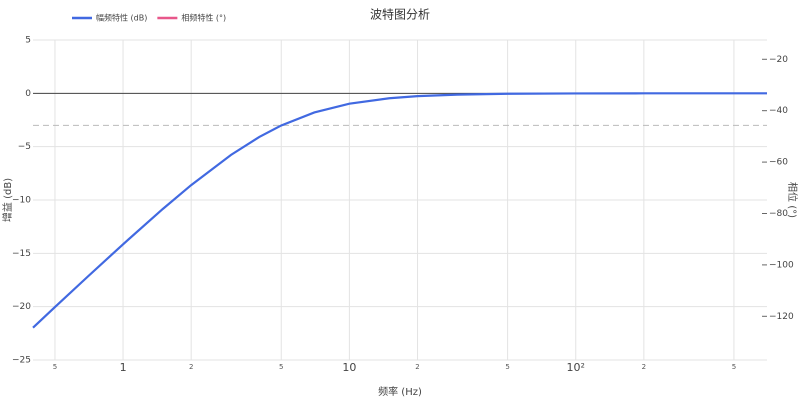 Image resolution: width=801 pixels, height=401 pixels. What do you see at coordinates (121, 18) in the screenshot?
I see `legend-label: 幅频特性 (dB)` at bounding box center [121, 18].